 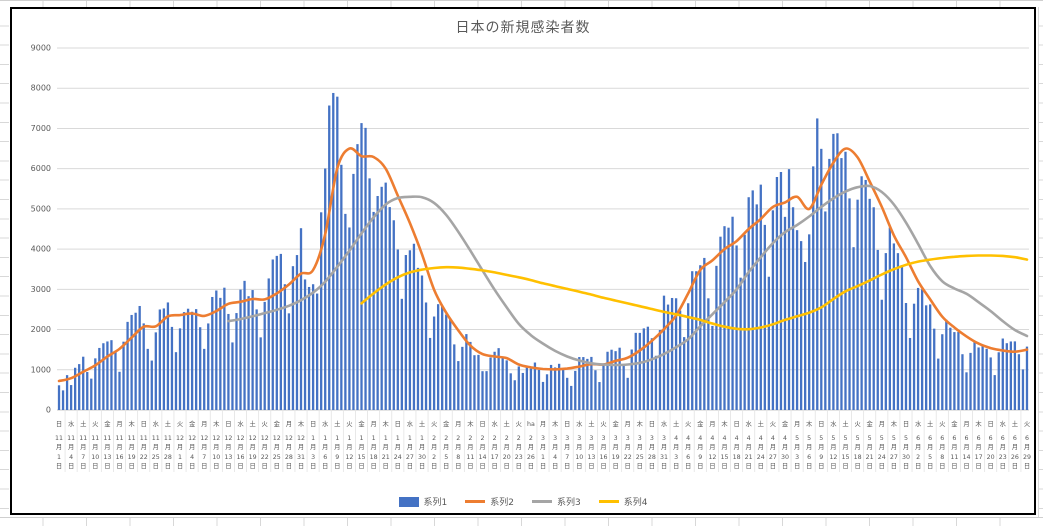 I want to click on svg-text: 11, so click(x=120, y=438).